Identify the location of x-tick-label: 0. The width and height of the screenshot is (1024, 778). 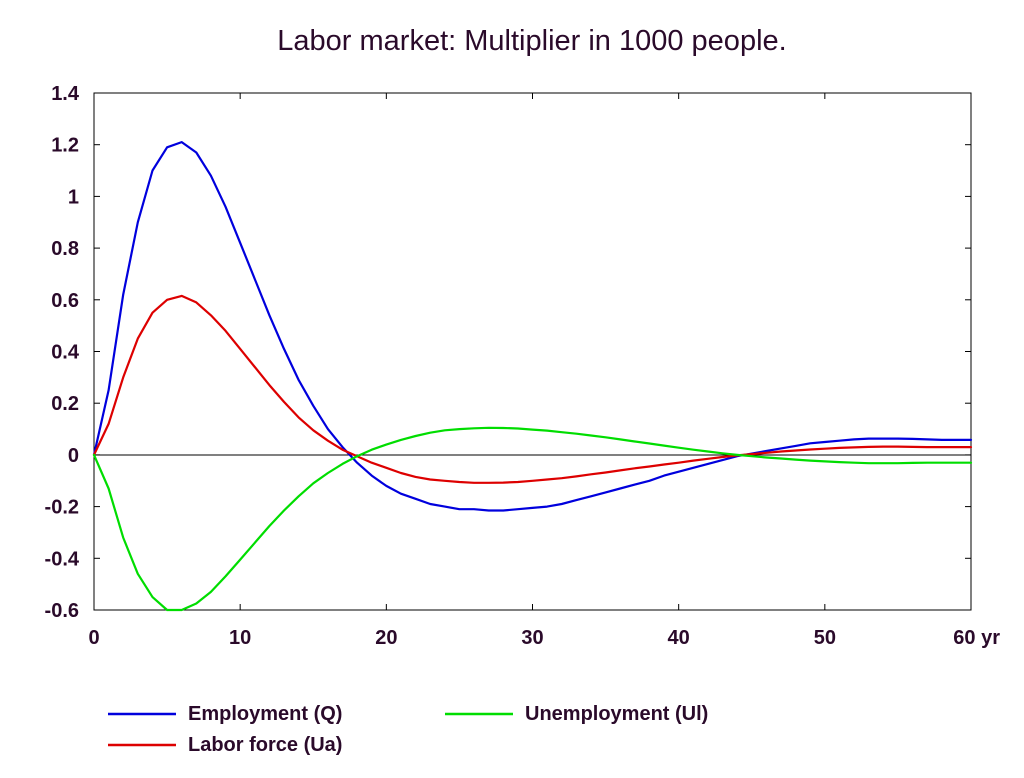
(93, 638).